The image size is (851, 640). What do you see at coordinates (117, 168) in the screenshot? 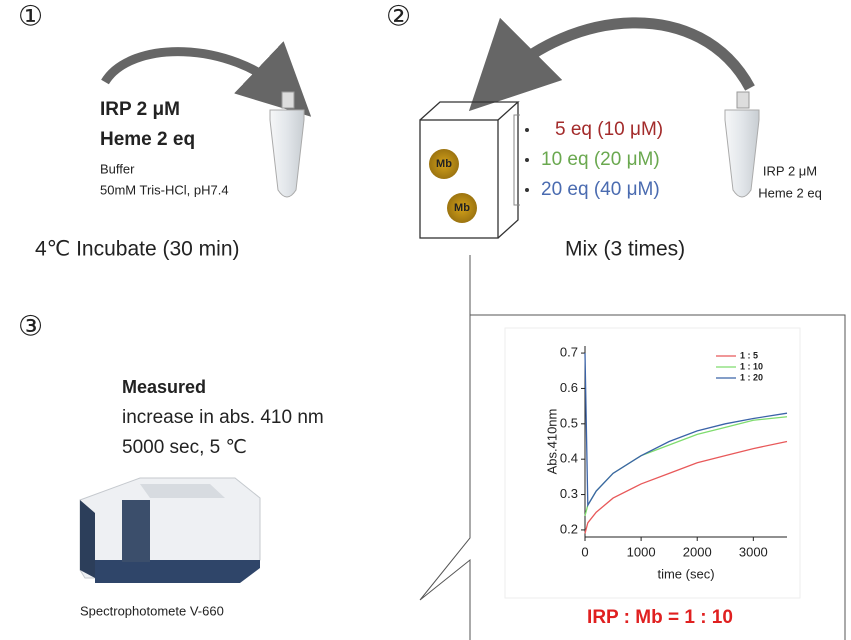
I see `buffer: Buffer` at bounding box center [117, 168].